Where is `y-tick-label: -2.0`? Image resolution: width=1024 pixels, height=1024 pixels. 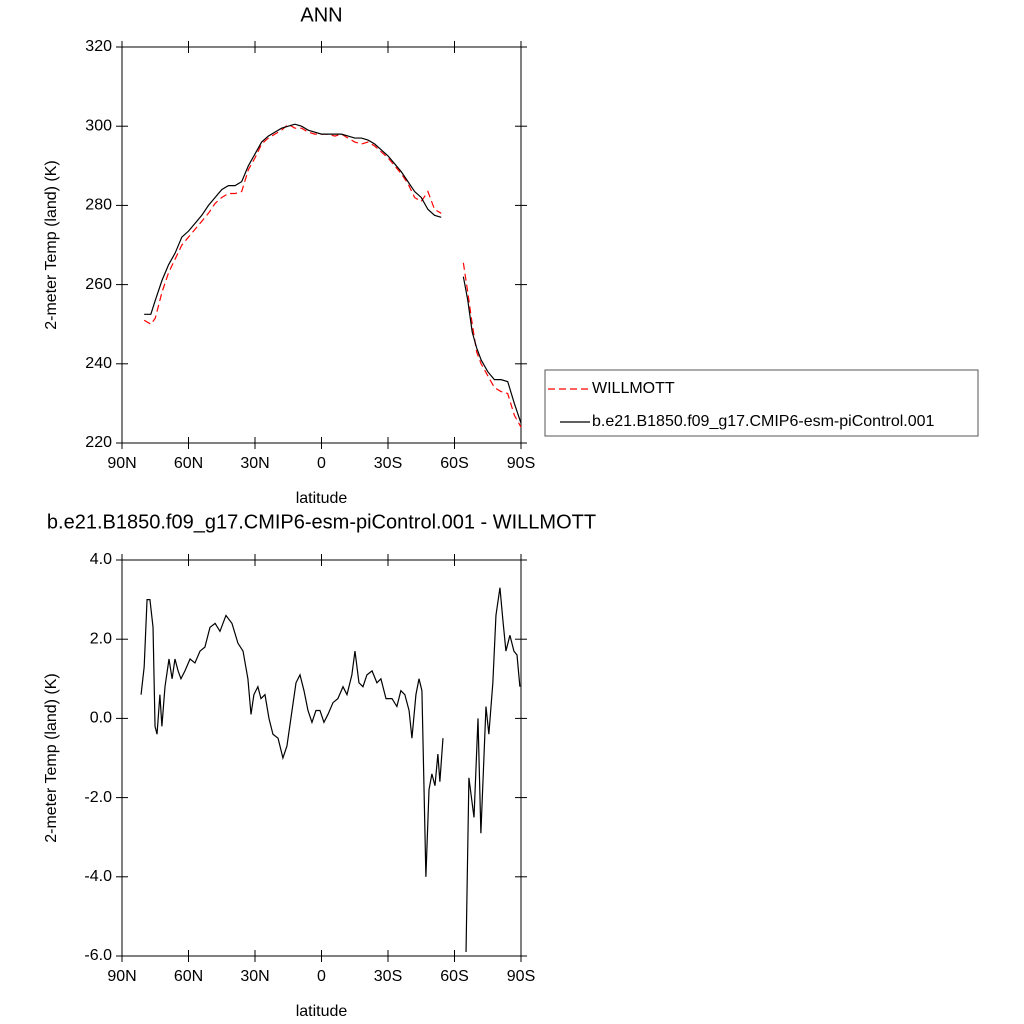 y-tick-label: -2.0 is located at coordinates (98, 797).